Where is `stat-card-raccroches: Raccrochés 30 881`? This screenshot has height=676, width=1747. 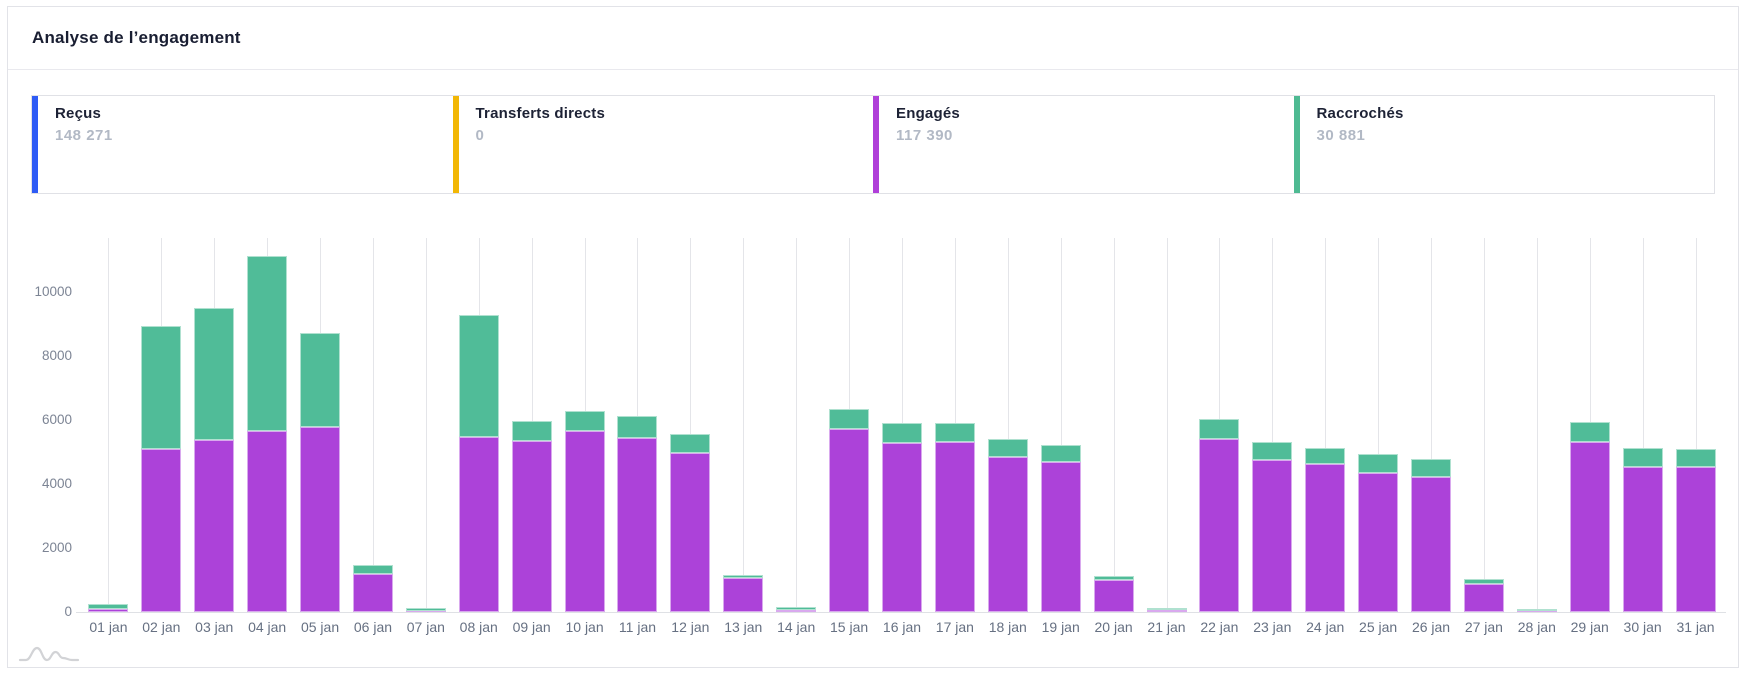 stat-card-raccroches: Raccrochés 30 881 is located at coordinates (1504, 144).